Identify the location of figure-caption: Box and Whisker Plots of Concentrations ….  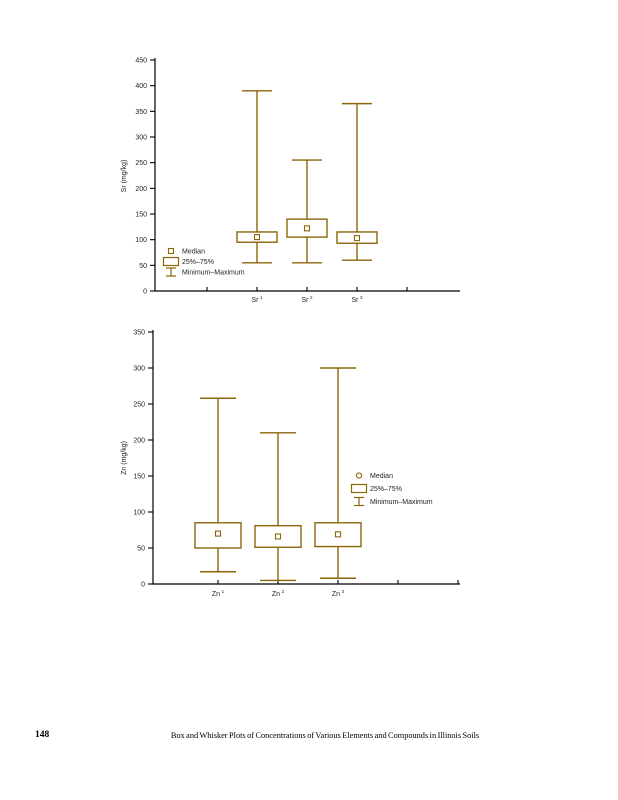
(325, 735).